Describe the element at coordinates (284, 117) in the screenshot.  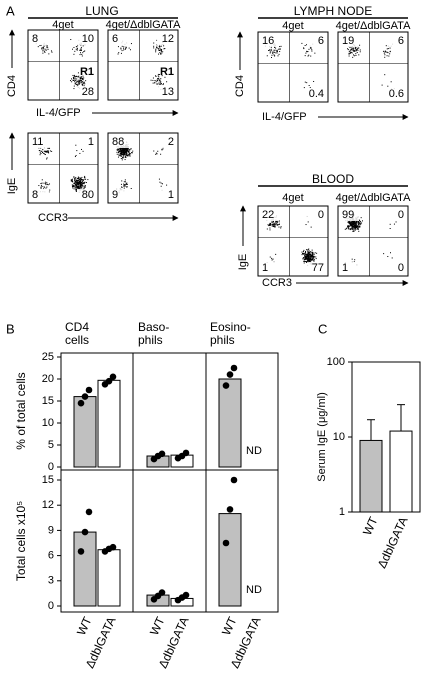
I see `x-axis-label: IL-4/GFP` at that location.